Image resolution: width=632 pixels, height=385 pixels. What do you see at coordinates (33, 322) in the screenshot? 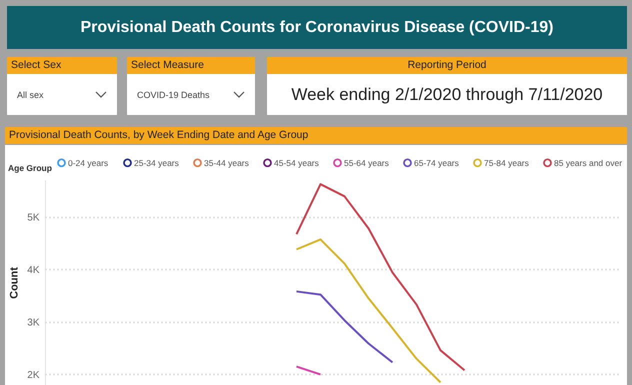
I see `y-tick-label: 3K` at bounding box center [33, 322].